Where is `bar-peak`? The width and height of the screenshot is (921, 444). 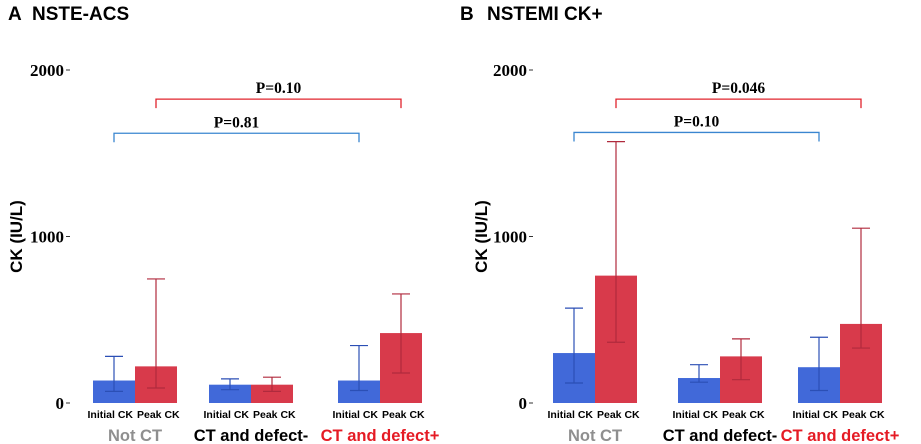
bar-peak is located at coordinates (272, 393).